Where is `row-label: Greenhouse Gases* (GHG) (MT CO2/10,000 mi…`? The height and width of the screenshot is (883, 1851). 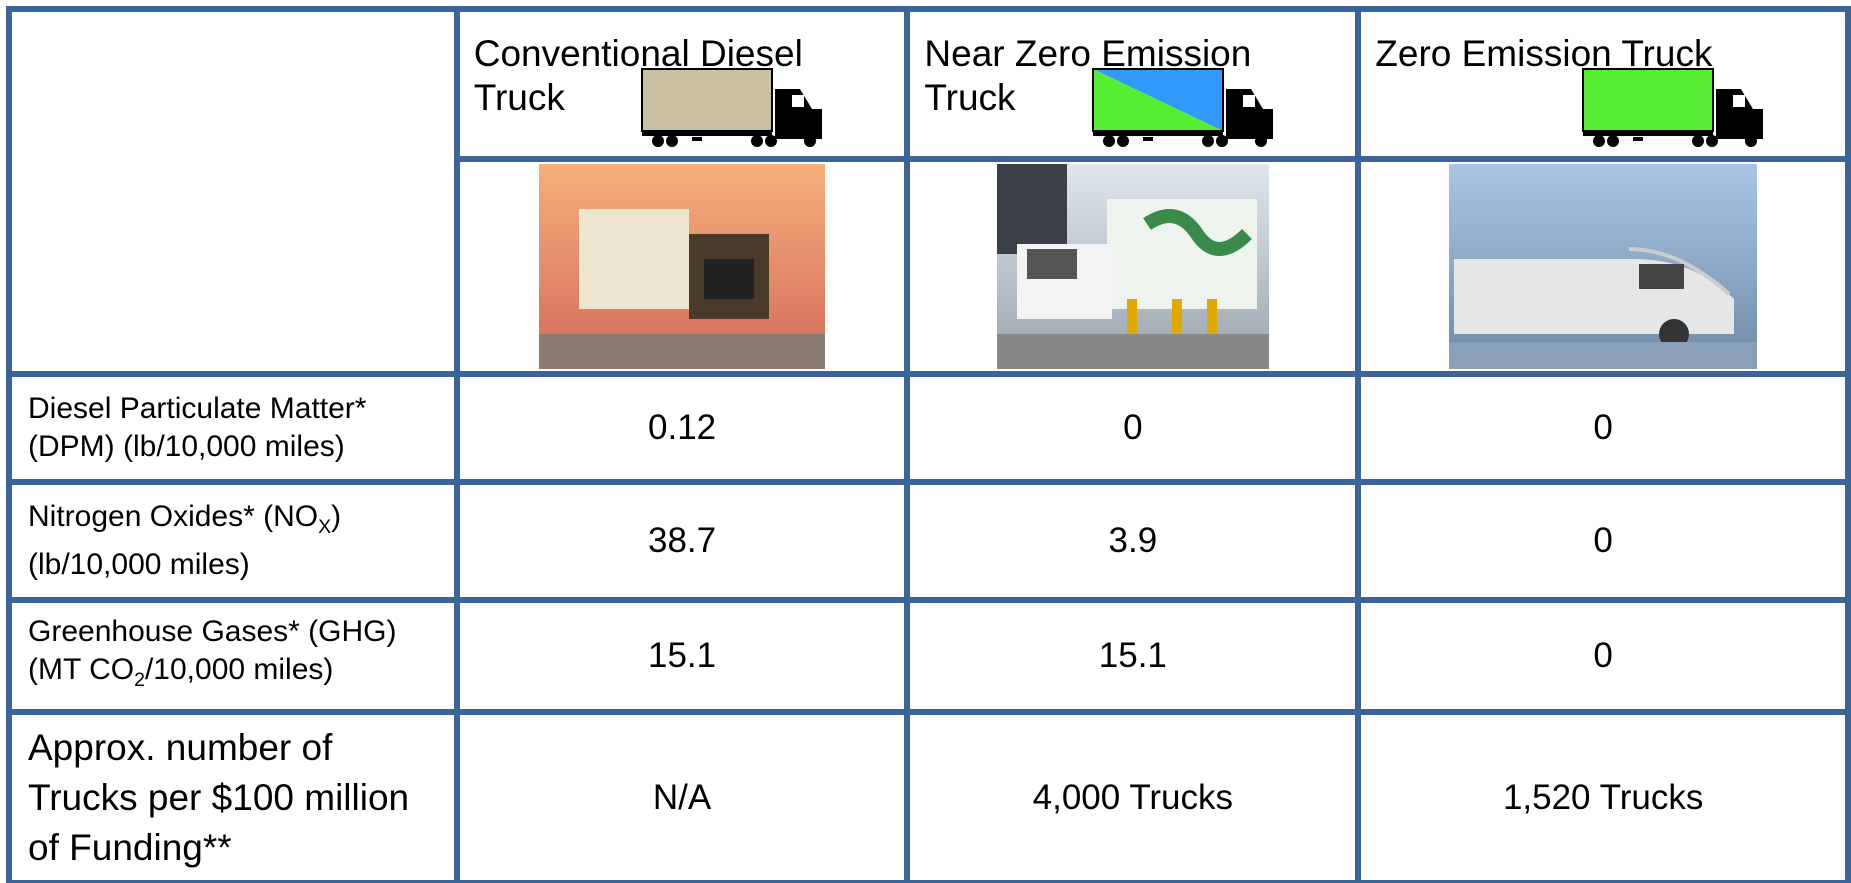
row-label: Greenhouse Gases* (GHG) (MT CO2/10,000 mi… is located at coordinates (233, 656).